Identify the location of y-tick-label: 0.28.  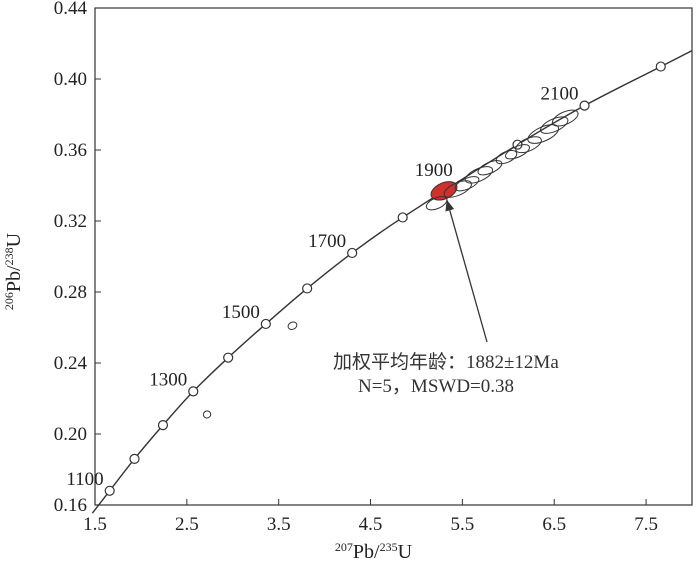
(70, 292).